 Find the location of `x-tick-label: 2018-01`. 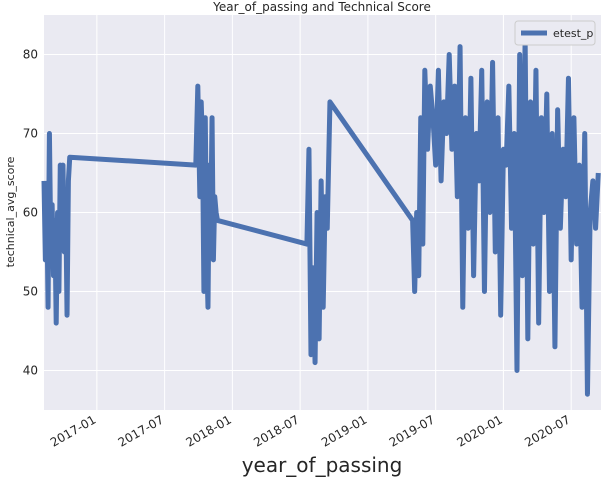

x-tick-label: 2018-01 is located at coordinates (208, 430).